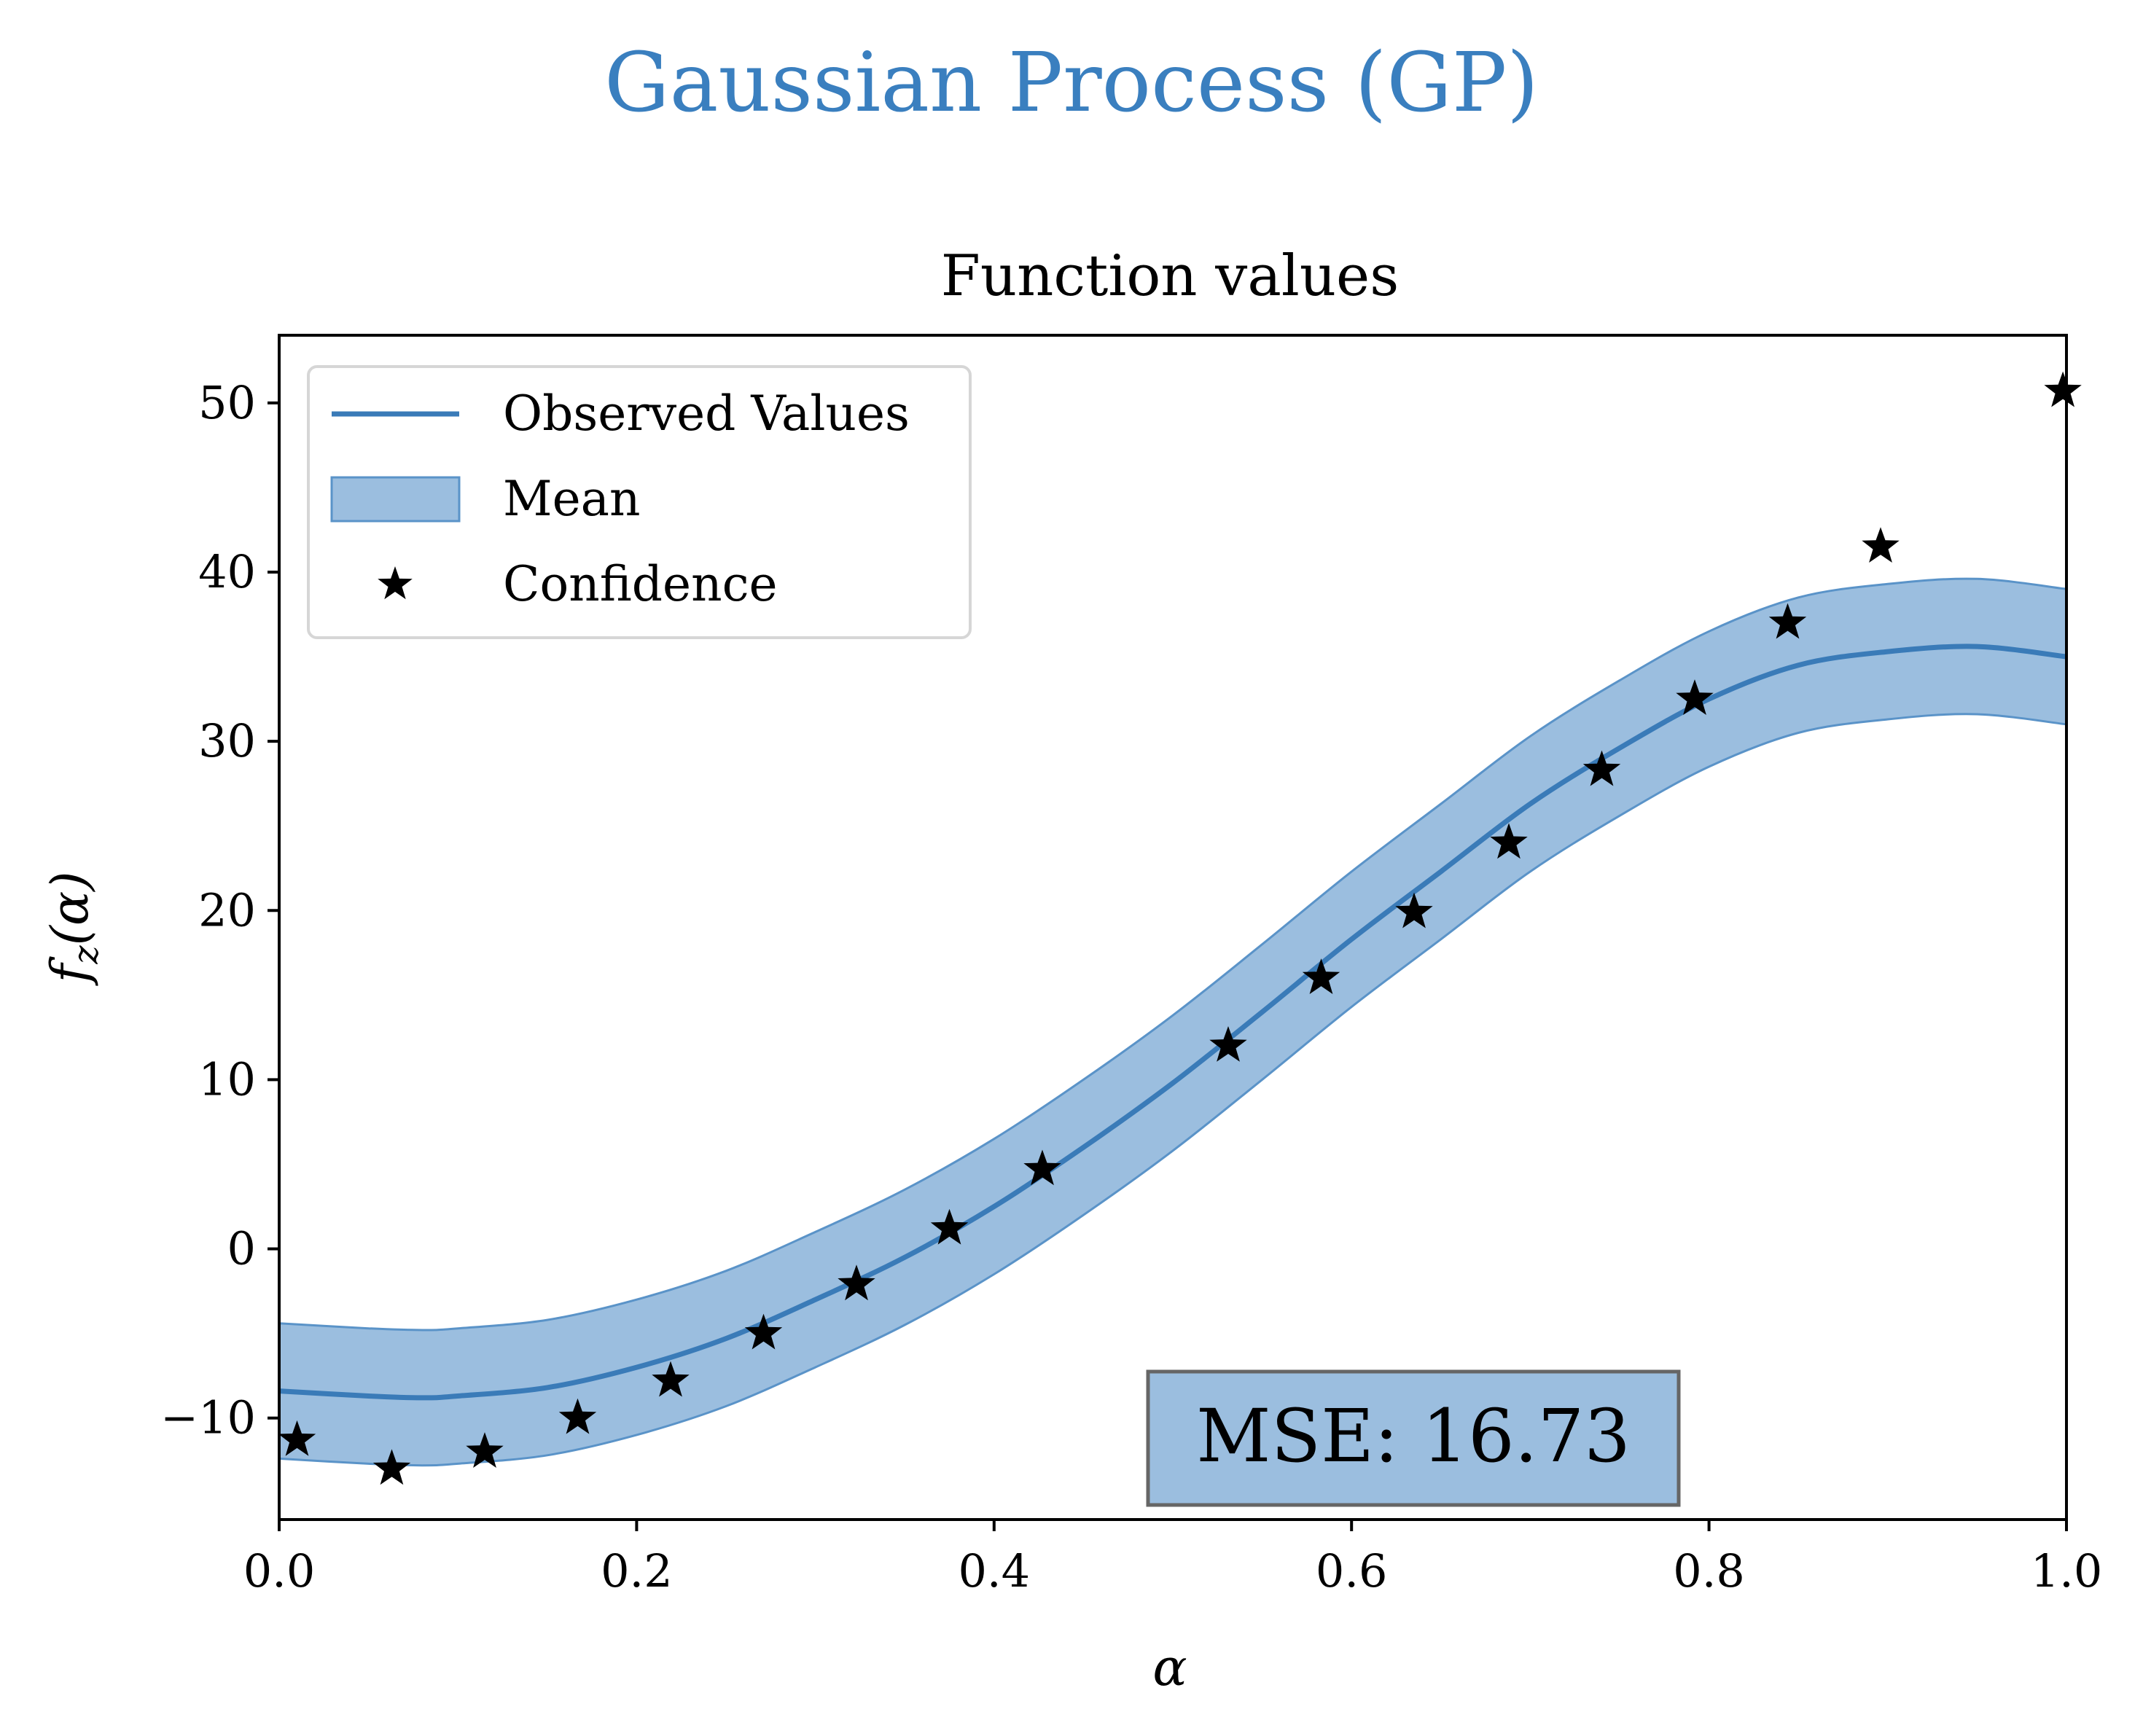  Describe the element at coordinates (1173, 1559) in the screenshot. I see `x-axis: 0.0 0.2 0.4 0.6 0.8 1.0` at that location.